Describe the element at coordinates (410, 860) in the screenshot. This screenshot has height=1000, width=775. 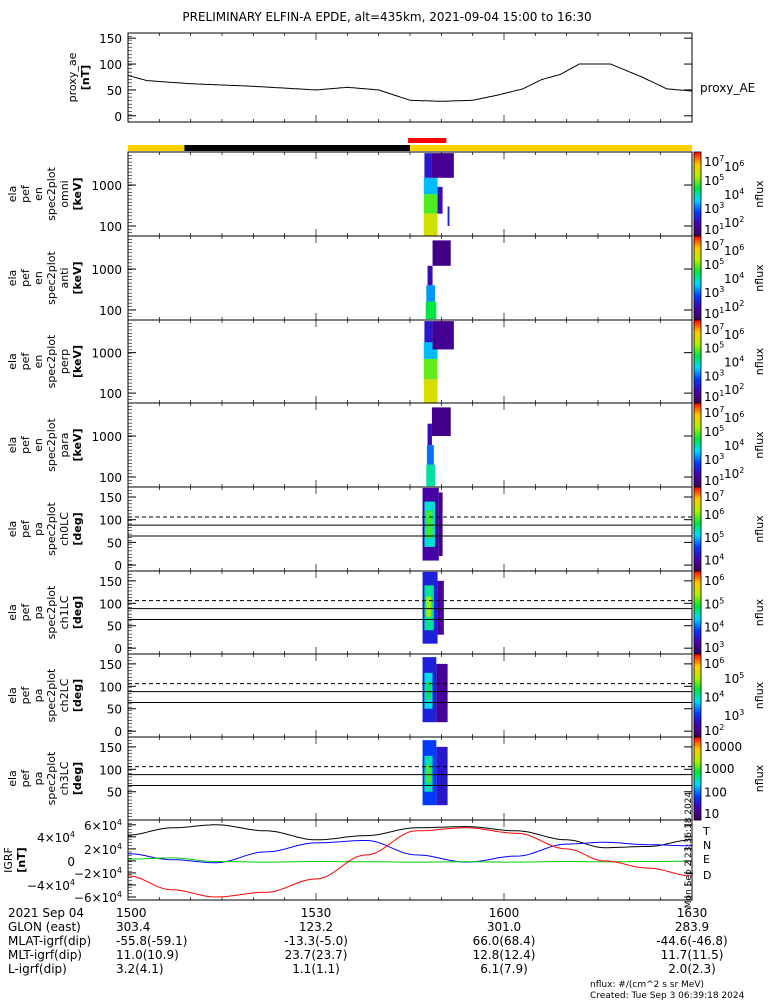
I see `series-line-E` at that location.